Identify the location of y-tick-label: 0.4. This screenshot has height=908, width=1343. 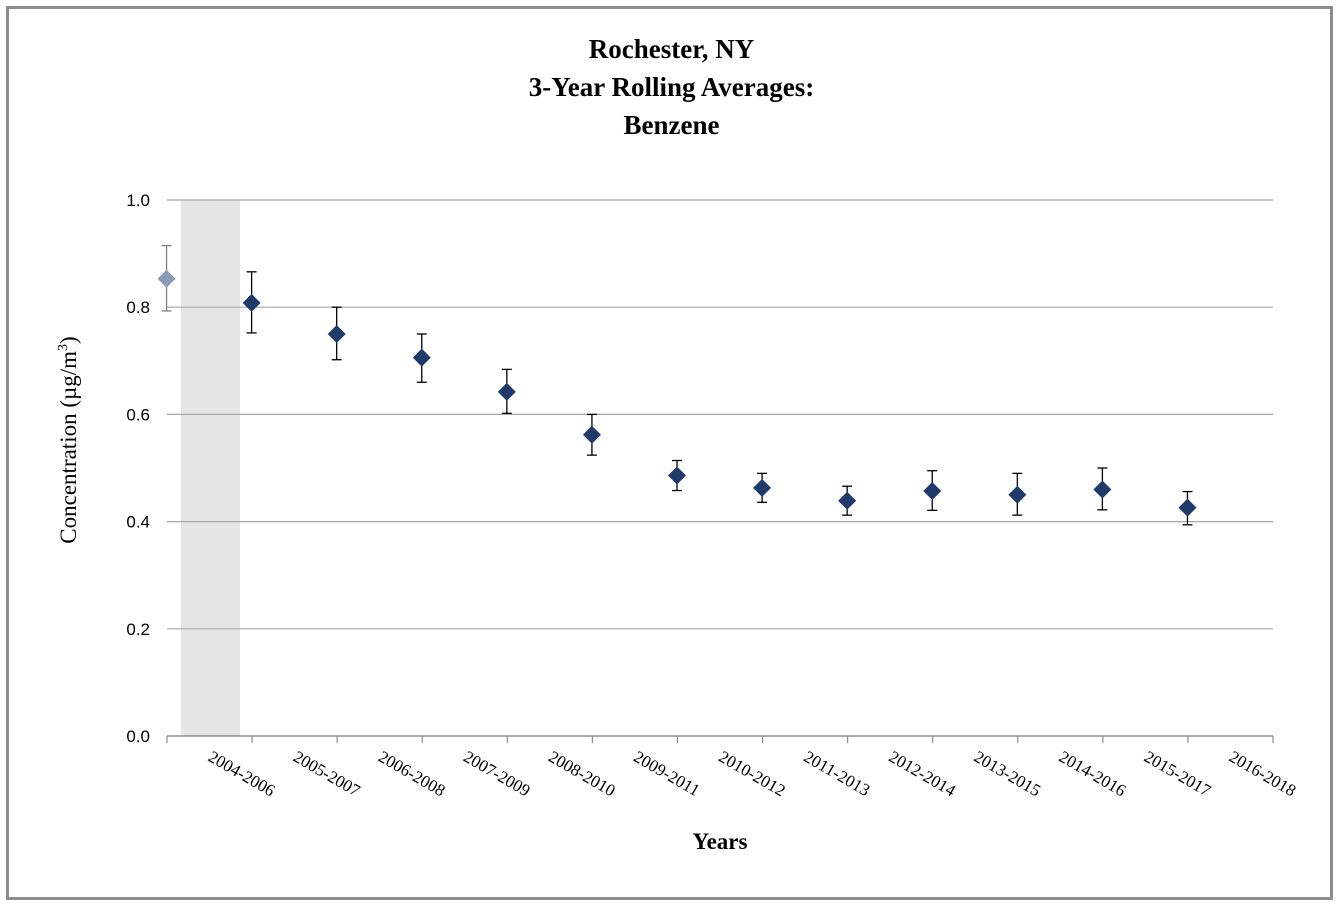
(138, 522).